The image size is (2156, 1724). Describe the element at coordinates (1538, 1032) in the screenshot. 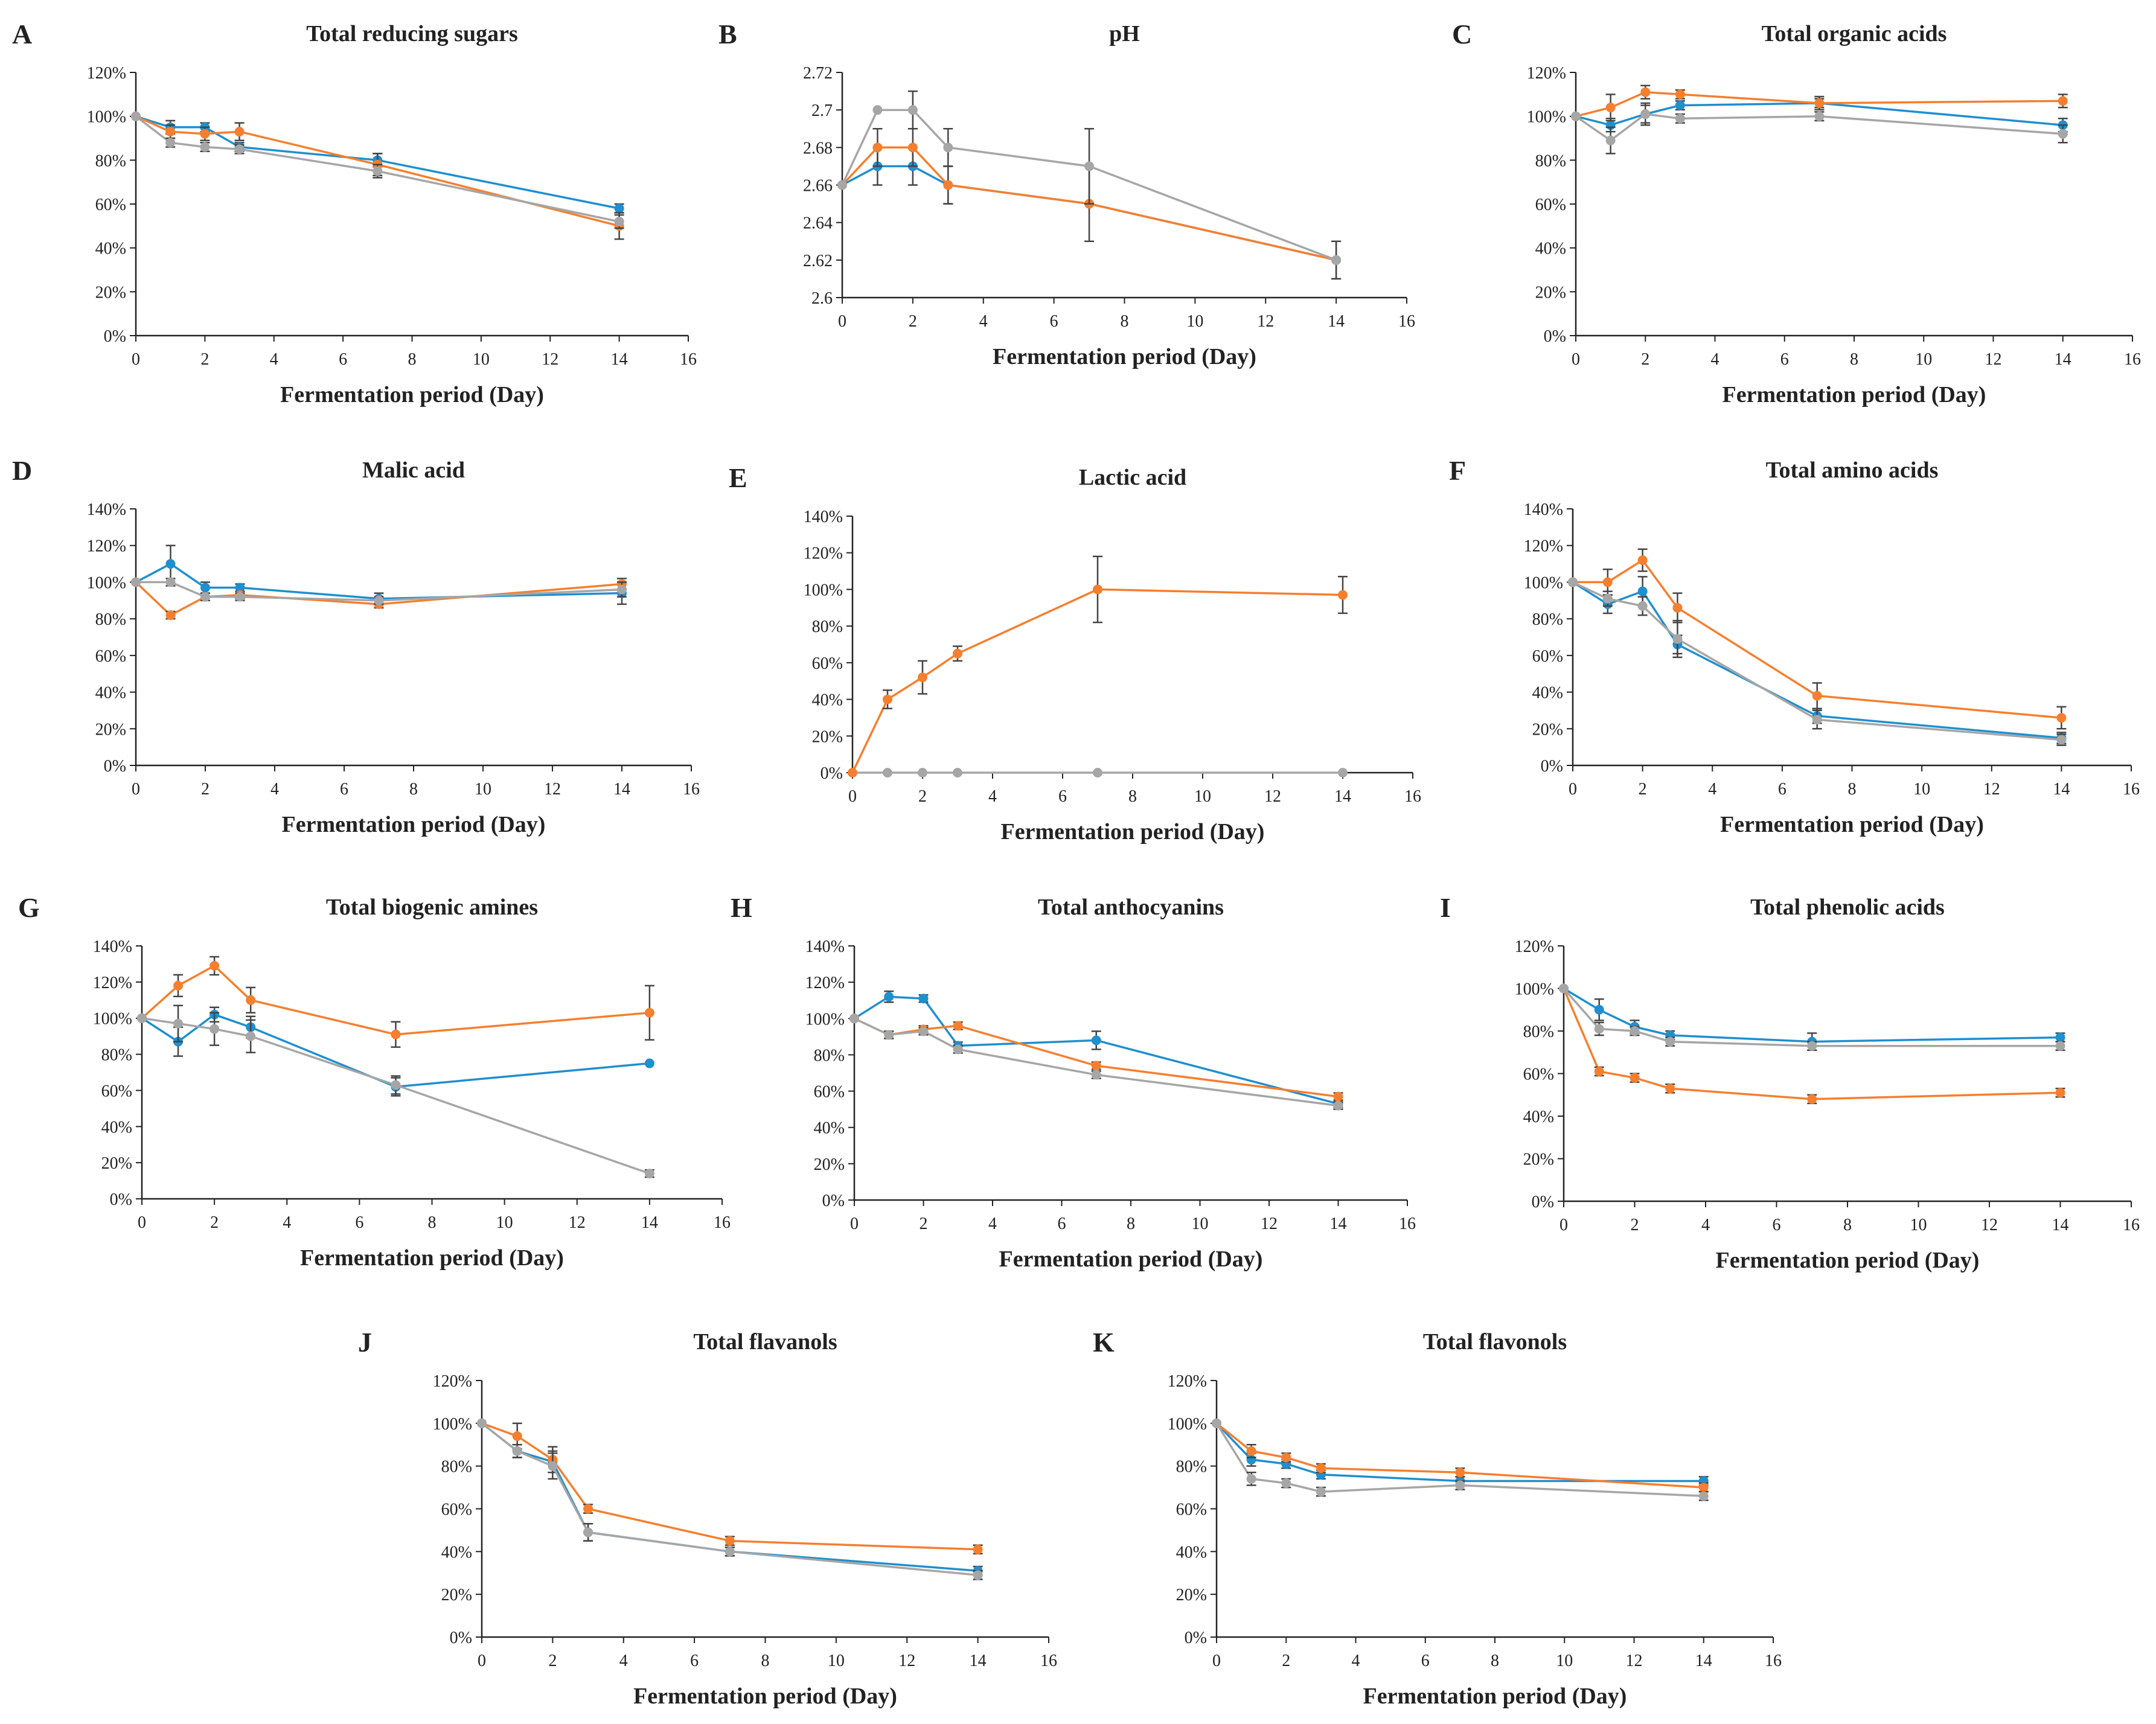

I see `y-tick-label: 80%` at that location.